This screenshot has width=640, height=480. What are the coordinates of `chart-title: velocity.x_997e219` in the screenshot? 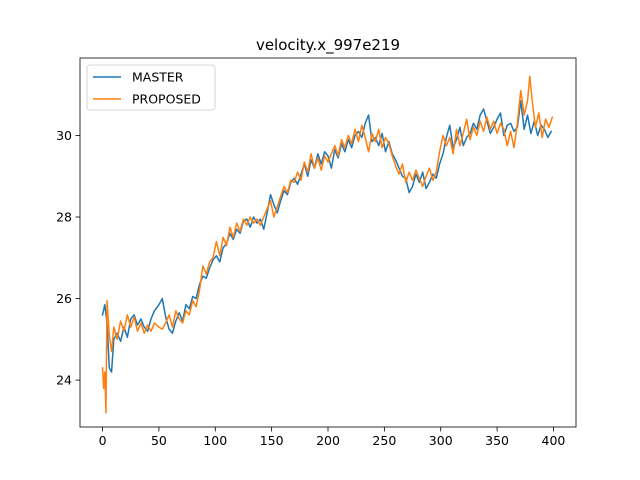 It's located at (328, 45).